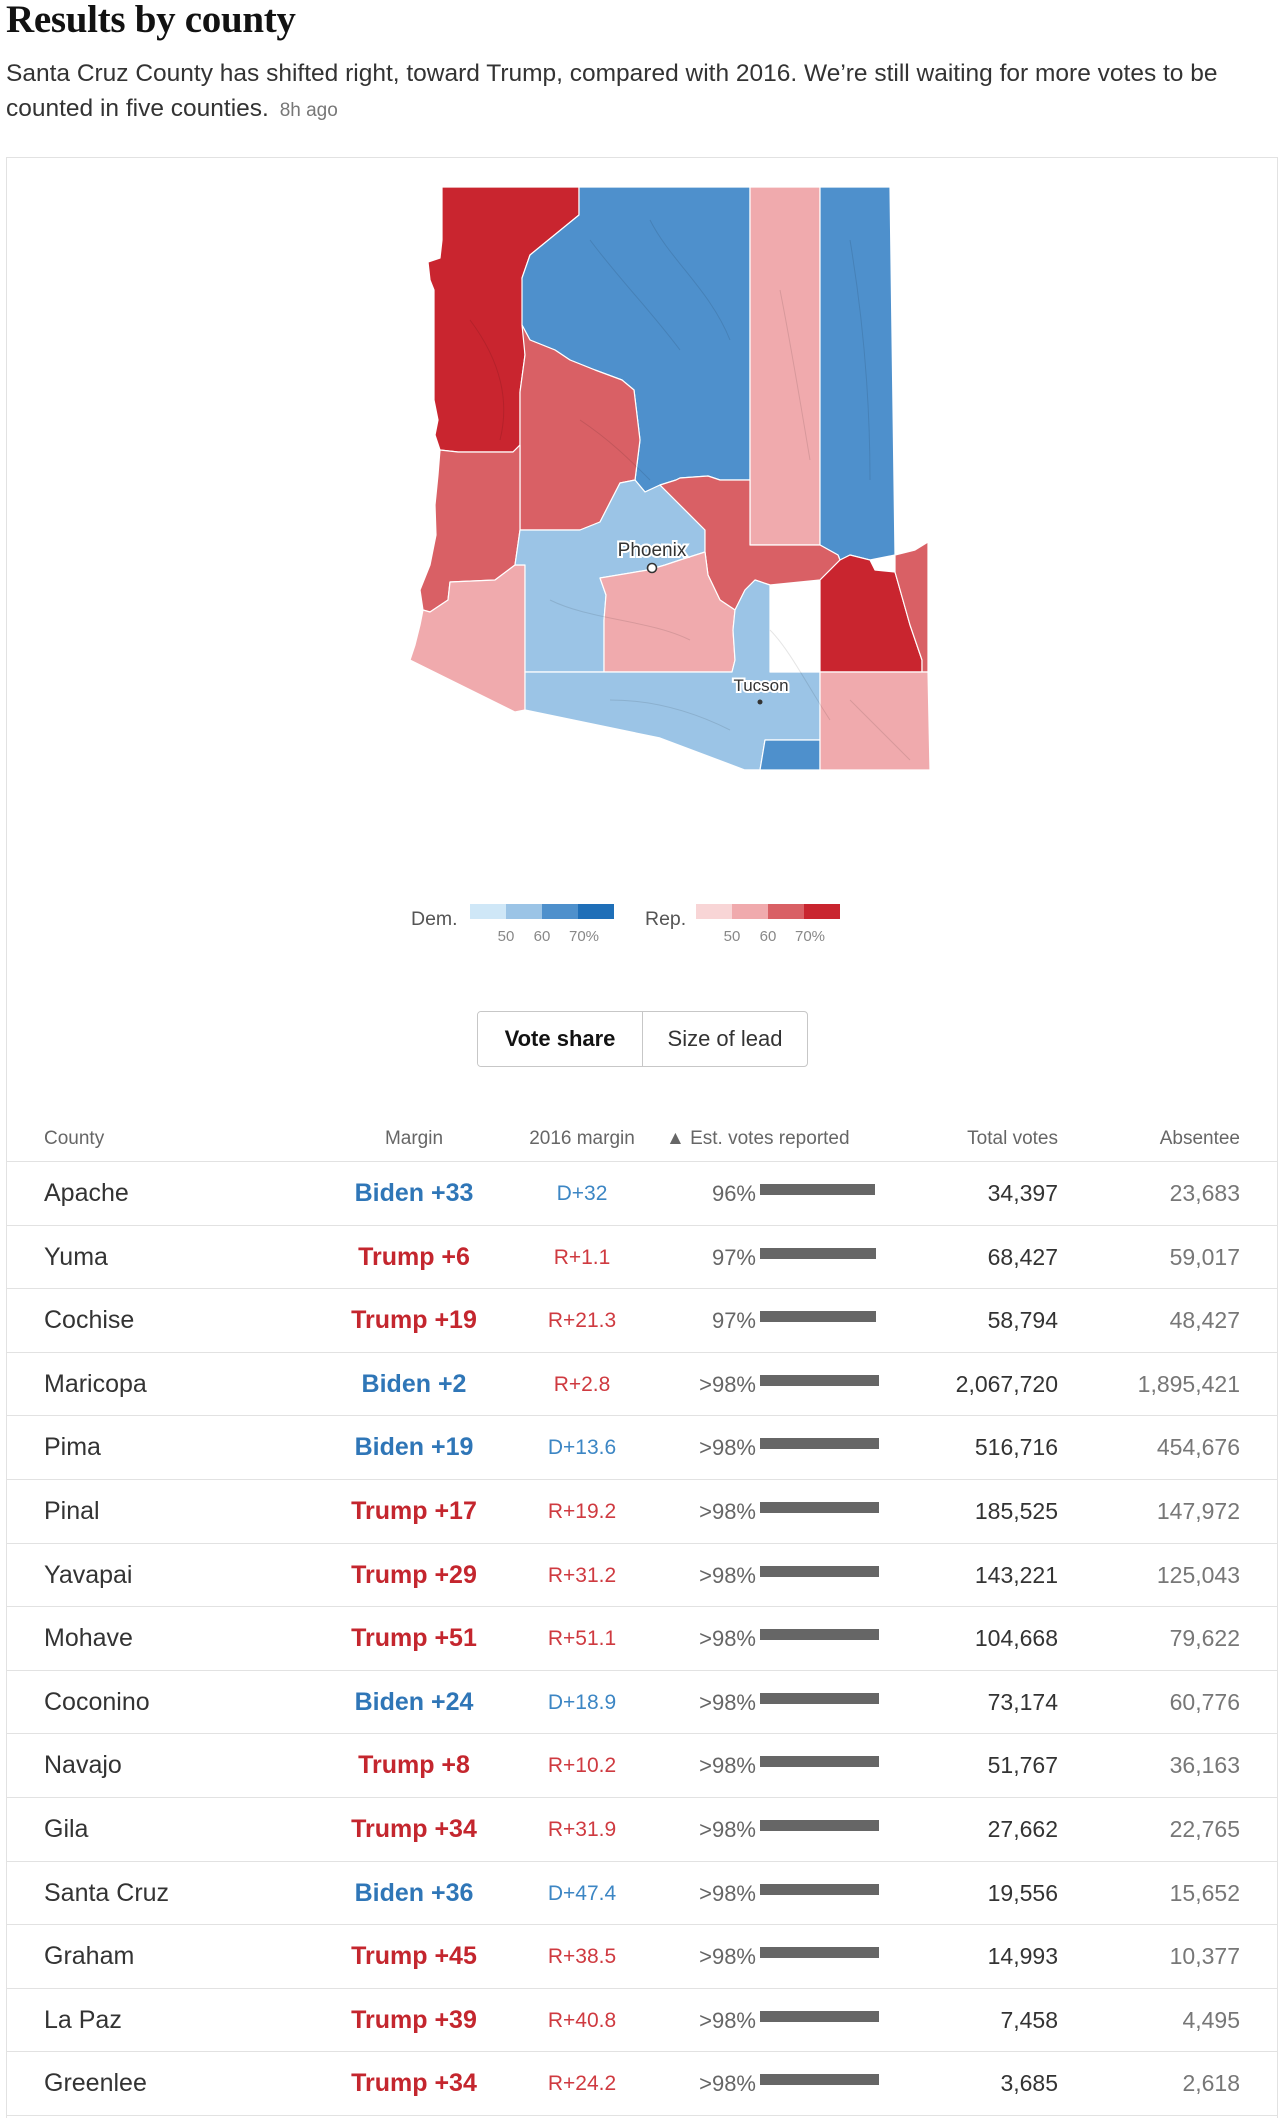 Image resolution: width=1280 pixels, height=2118 pixels. Describe the element at coordinates (666, 919) in the screenshot. I see `legend-rep-label: Rep.` at that location.